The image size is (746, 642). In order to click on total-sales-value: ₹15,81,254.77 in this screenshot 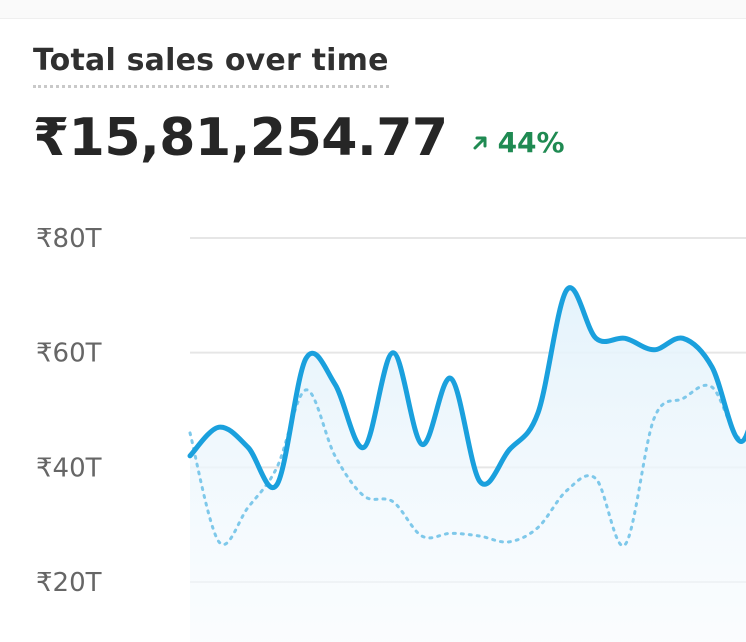, I will do `click(240, 138)`.